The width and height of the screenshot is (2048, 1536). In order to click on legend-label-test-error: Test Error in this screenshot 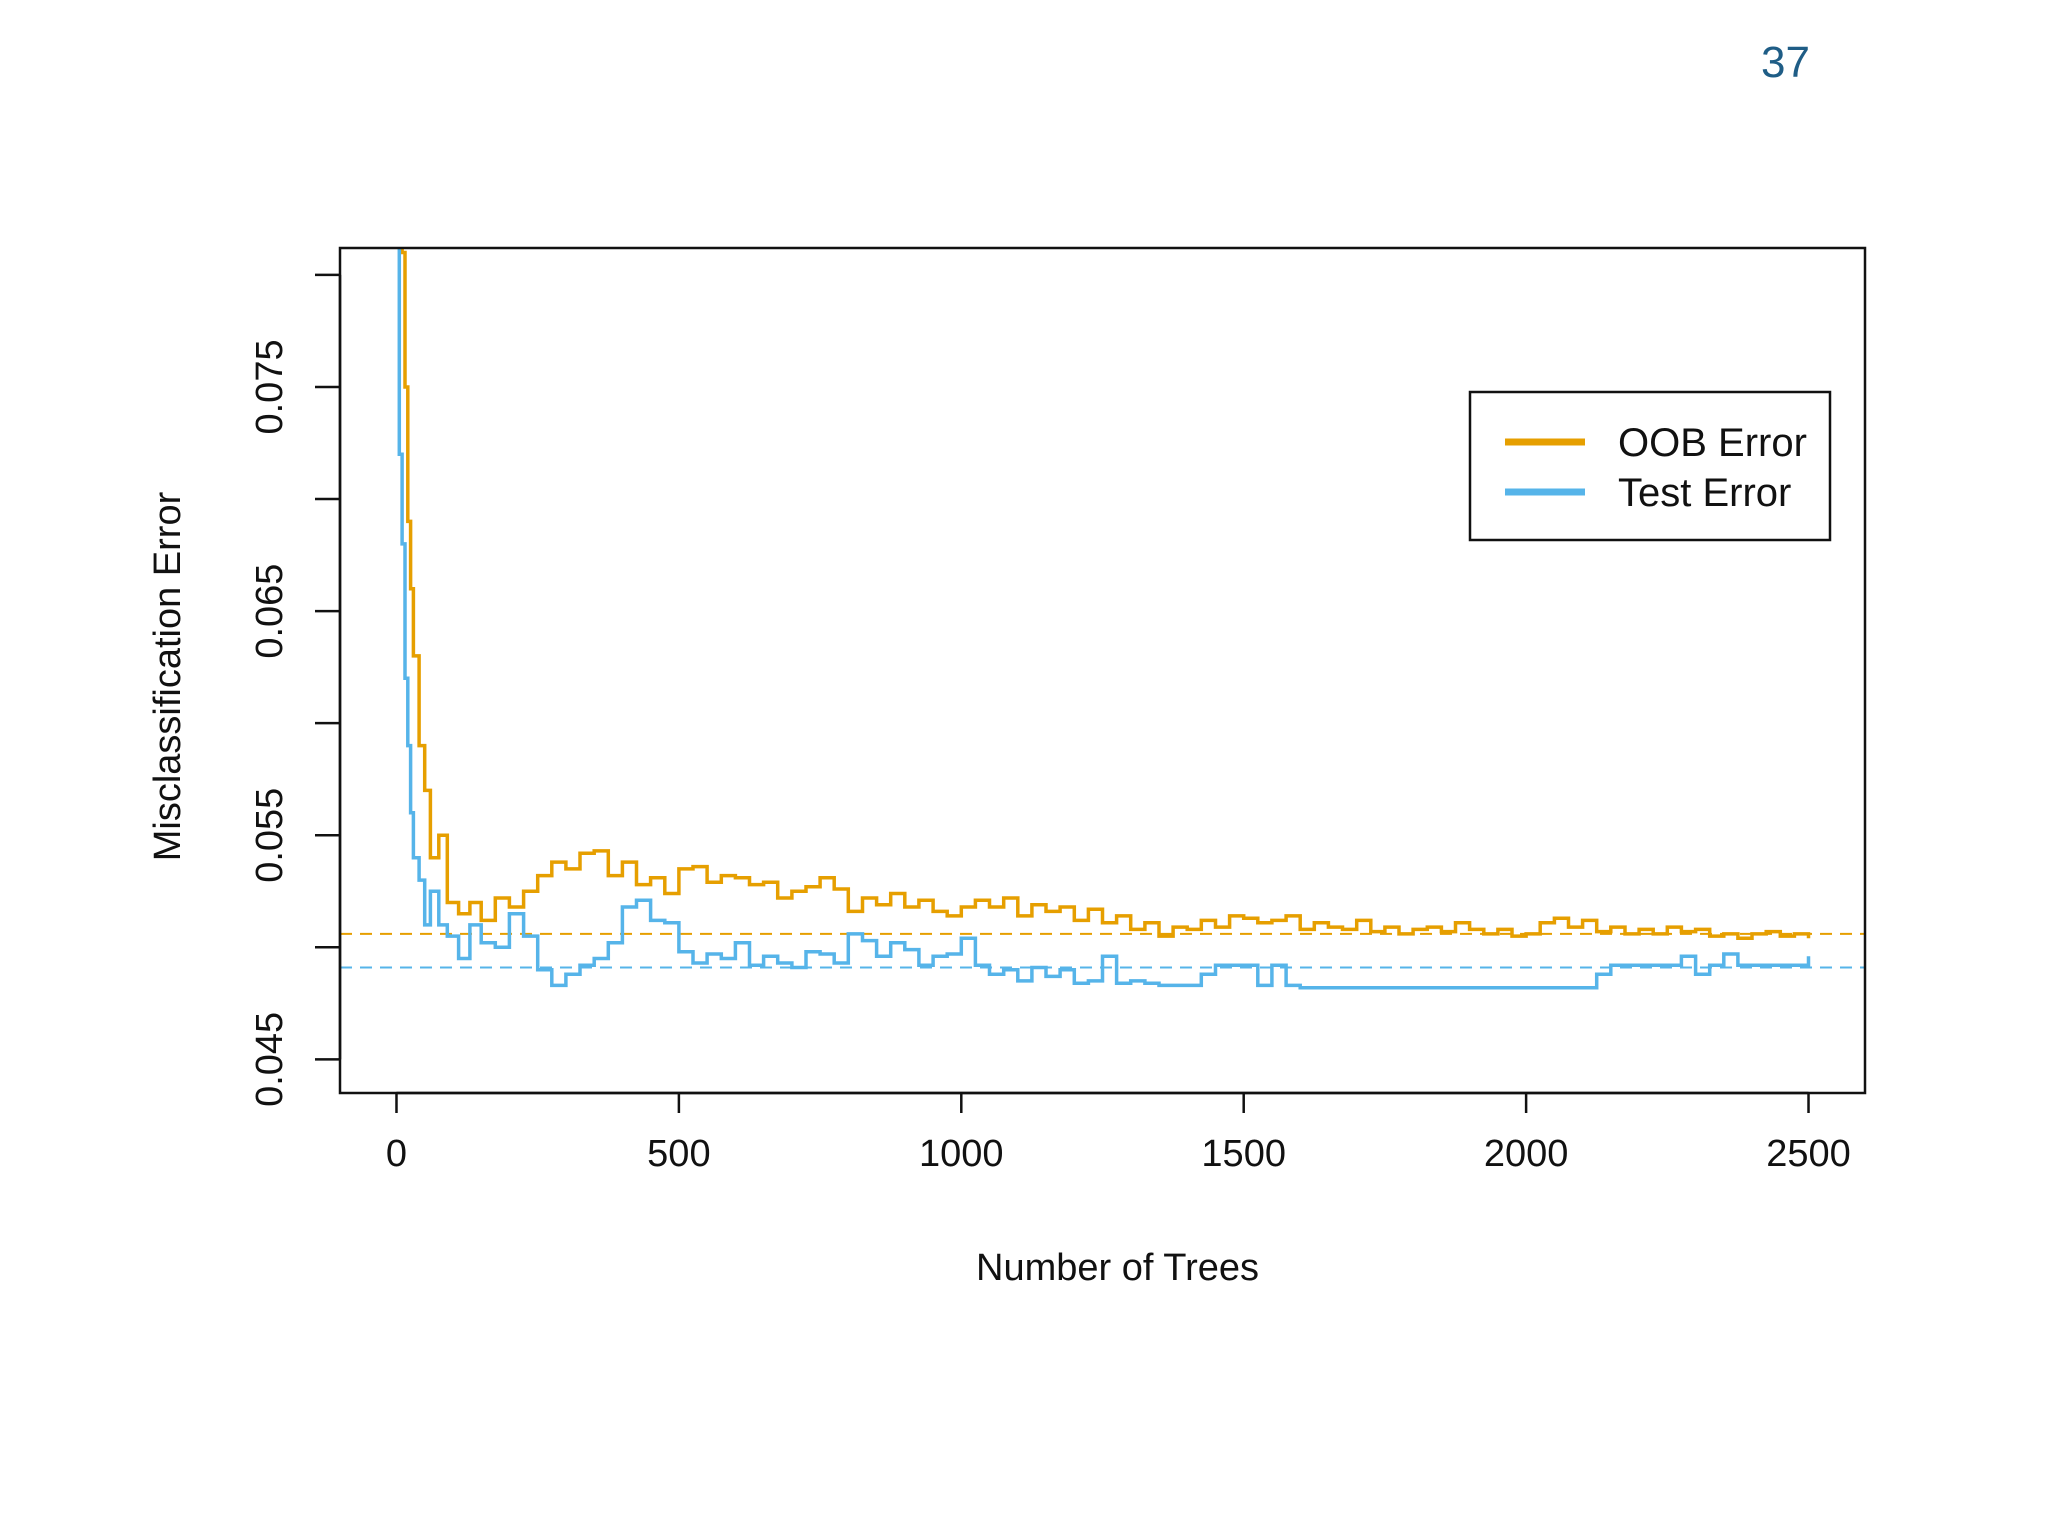, I will do `click(1704, 493)`.